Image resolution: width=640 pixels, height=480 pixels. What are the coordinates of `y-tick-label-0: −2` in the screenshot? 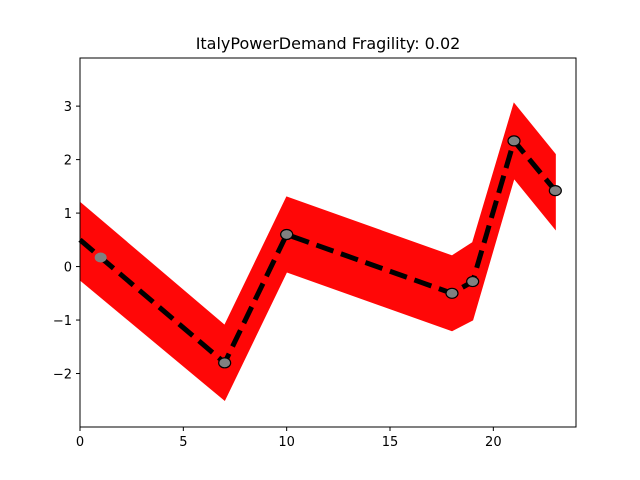 It's located at (62, 375).